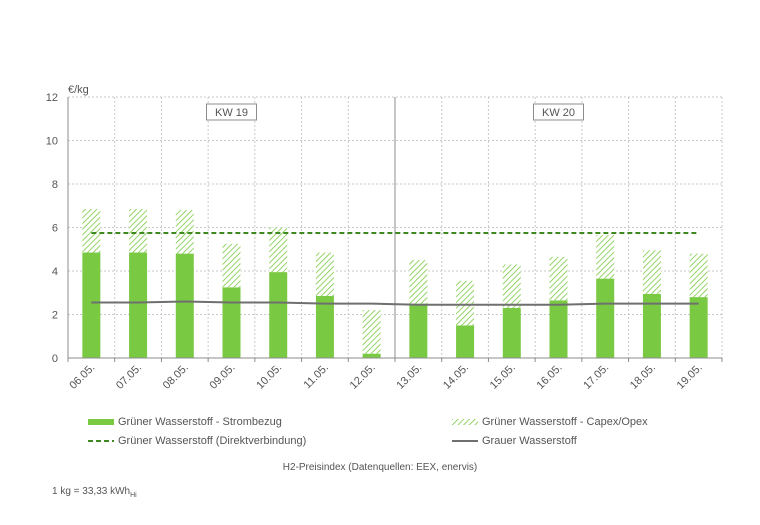 This screenshot has width=760, height=525. I want to click on x-tick-label: 10.05., so click(269, 377).